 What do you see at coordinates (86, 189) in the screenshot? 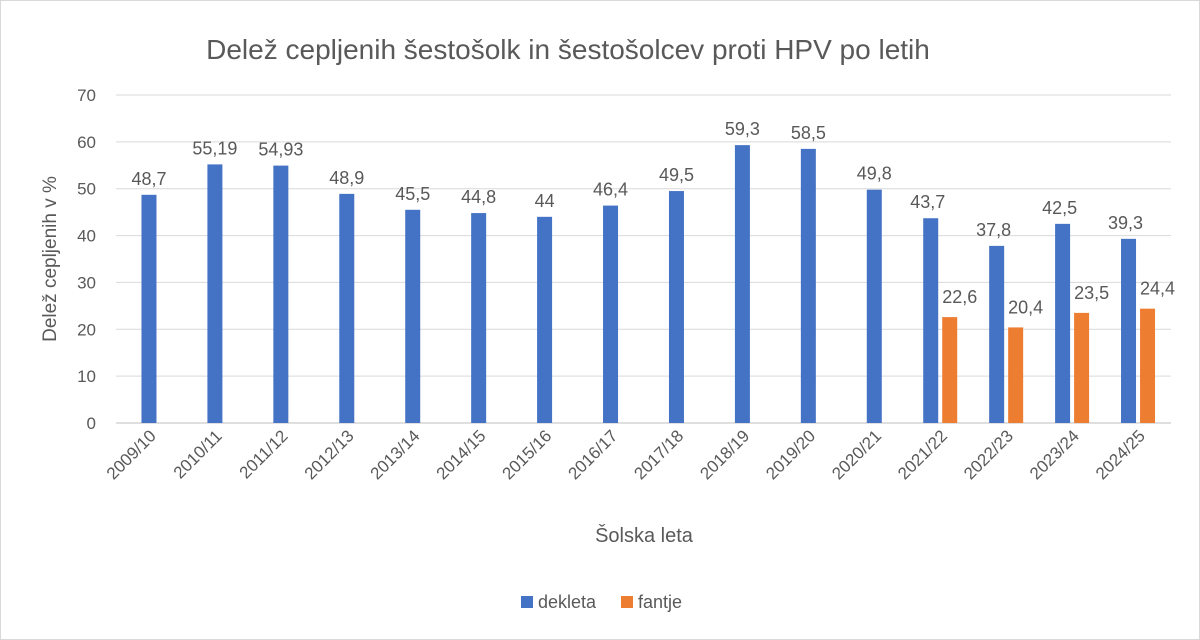
I see `y-tick-label: 50` at bounding box center [86, 189].